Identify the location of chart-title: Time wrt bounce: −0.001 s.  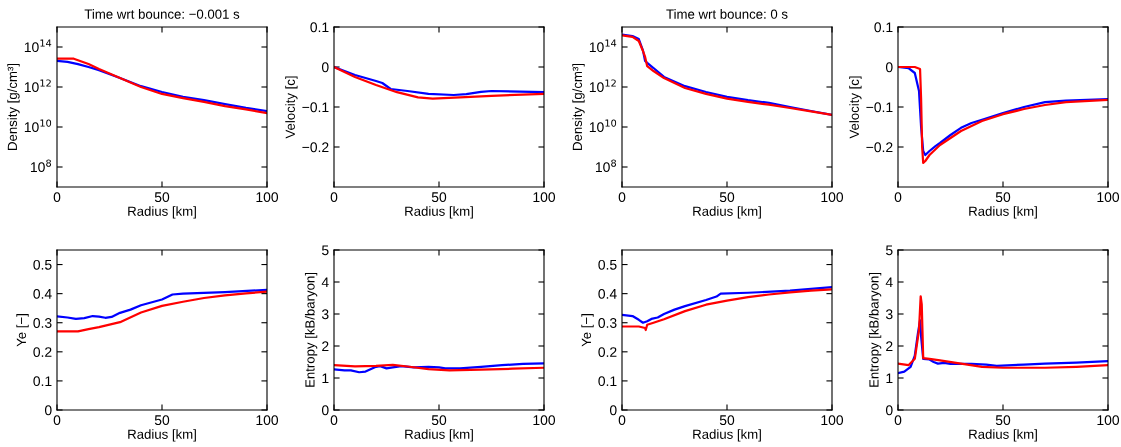
(162, 14).